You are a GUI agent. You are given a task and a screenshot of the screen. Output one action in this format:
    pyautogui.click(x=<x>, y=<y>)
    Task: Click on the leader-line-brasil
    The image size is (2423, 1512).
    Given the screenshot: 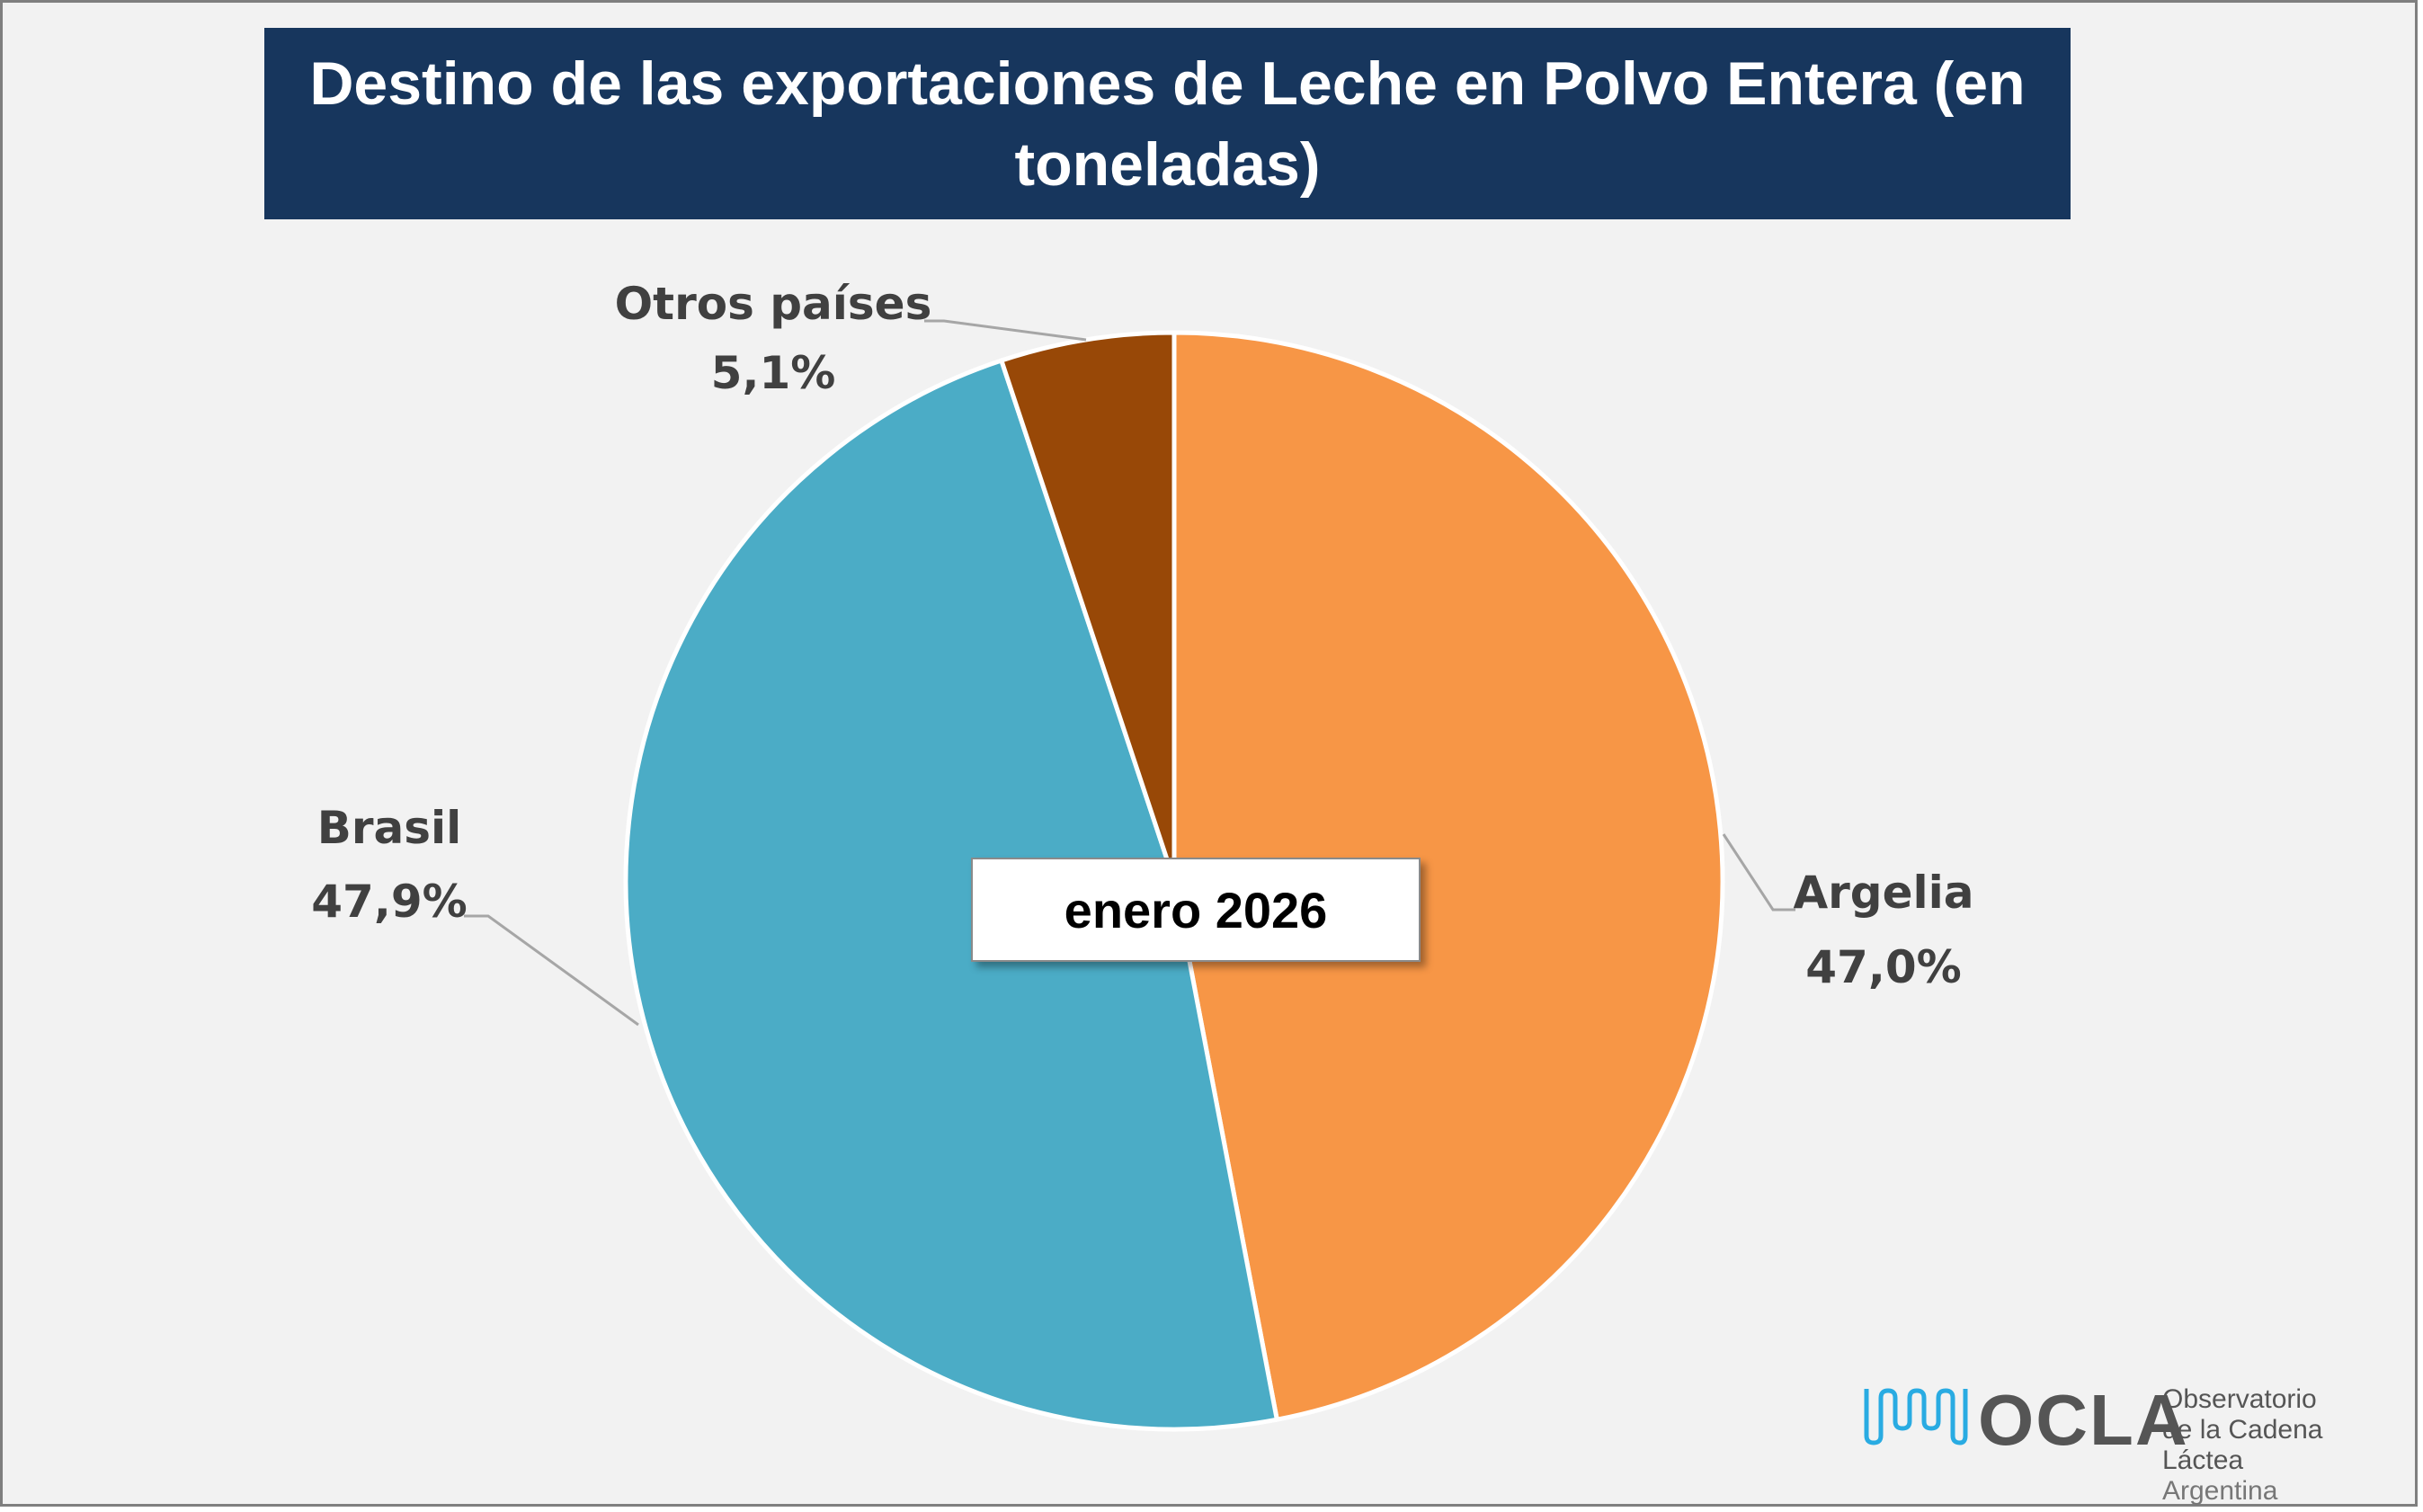 What is the action you would take?
    pyautogui.click(x=551, y=970)
    